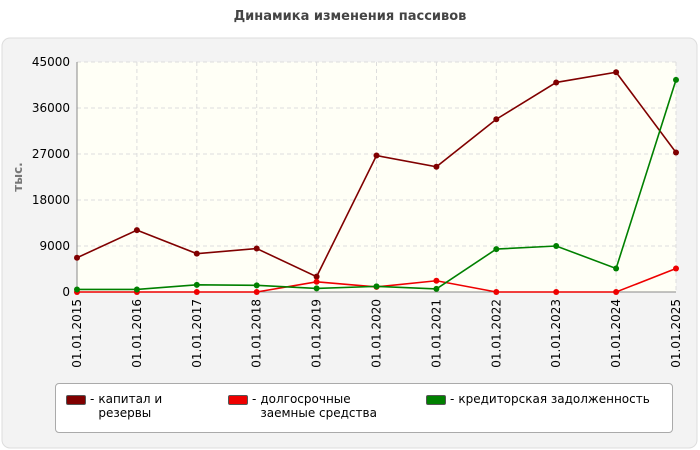 The width and height of the screenshot is (700, 450). What do you see at coordinates (54, 246) in the screenshot?
I see `y-tick-label: 9000` at bounding box center [54, 246].